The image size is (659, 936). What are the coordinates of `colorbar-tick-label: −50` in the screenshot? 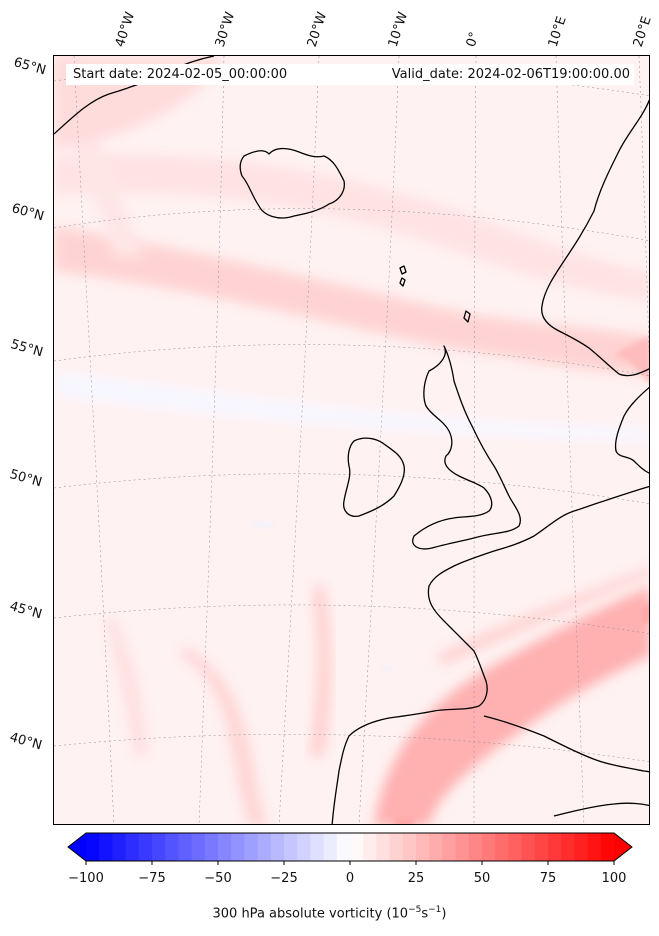 It's located at (218, 878).